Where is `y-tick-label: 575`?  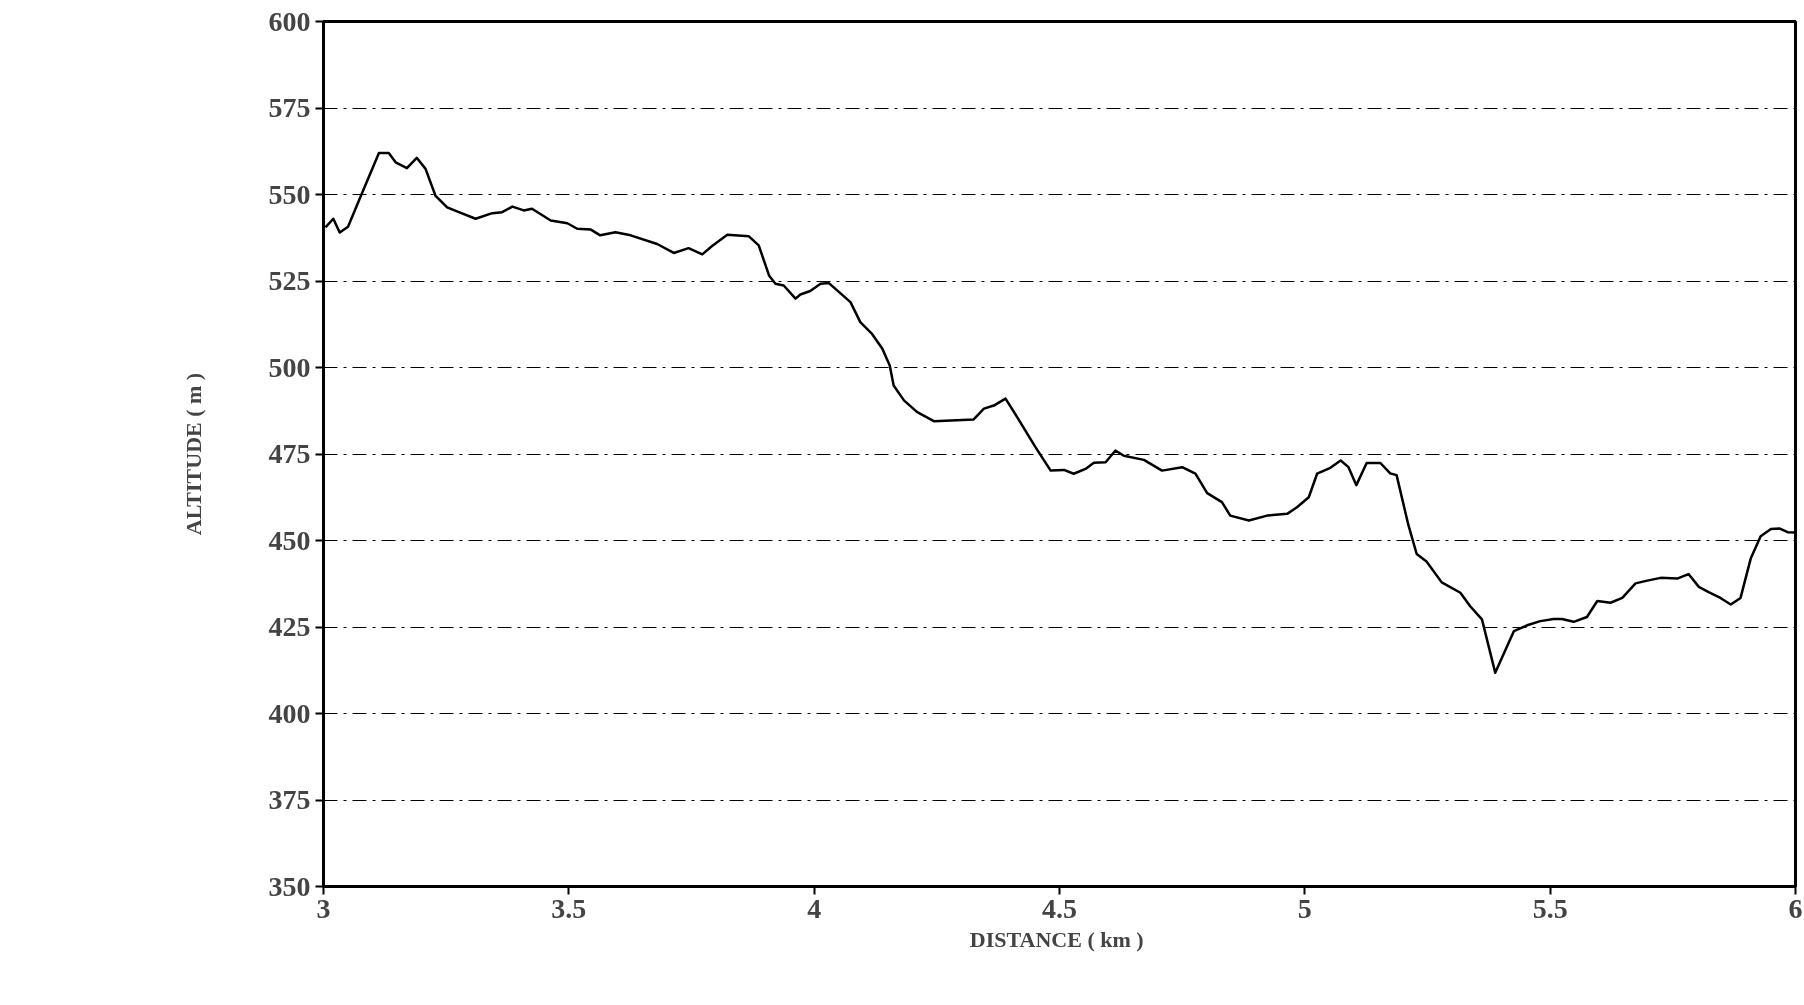
y-tick-label: 575 is located at coordinates (289, 107).